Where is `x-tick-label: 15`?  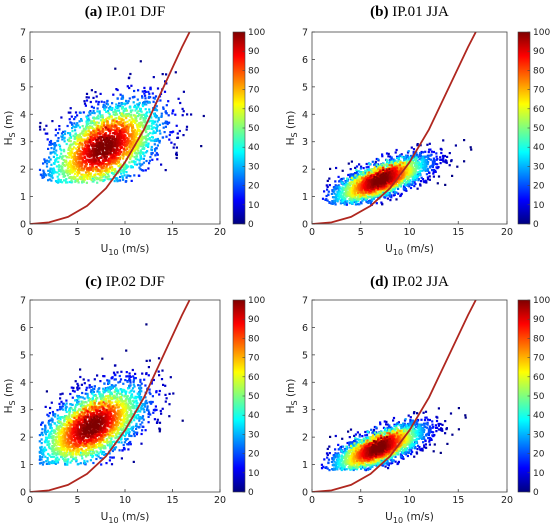 x-tick-label: 15 is located at coordinates (458, 232).